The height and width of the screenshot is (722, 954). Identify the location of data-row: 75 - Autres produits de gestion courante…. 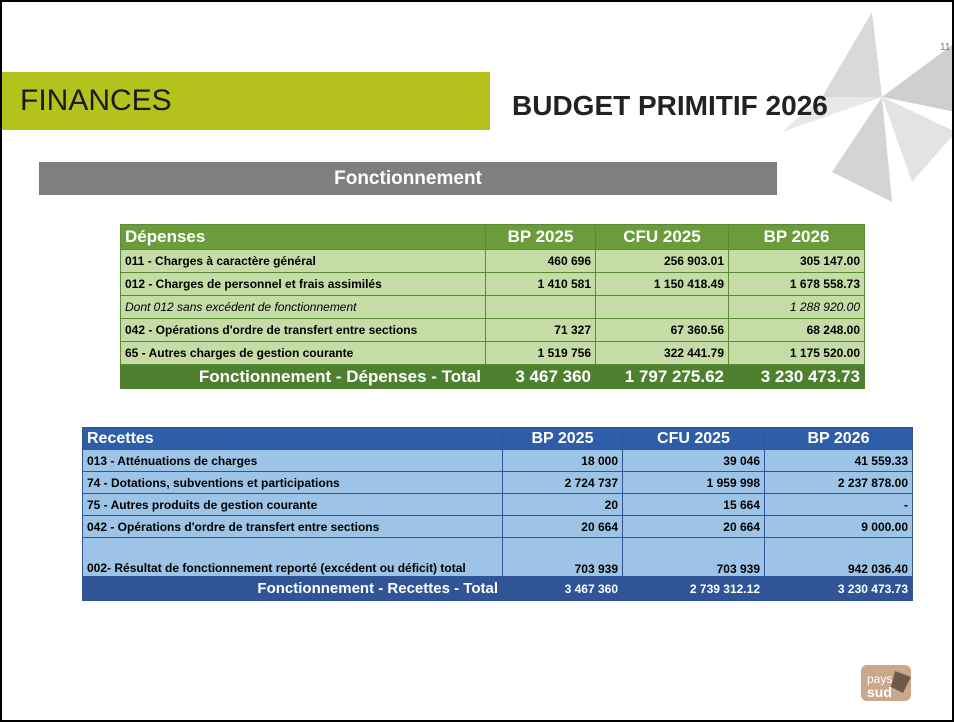
(497, 504).